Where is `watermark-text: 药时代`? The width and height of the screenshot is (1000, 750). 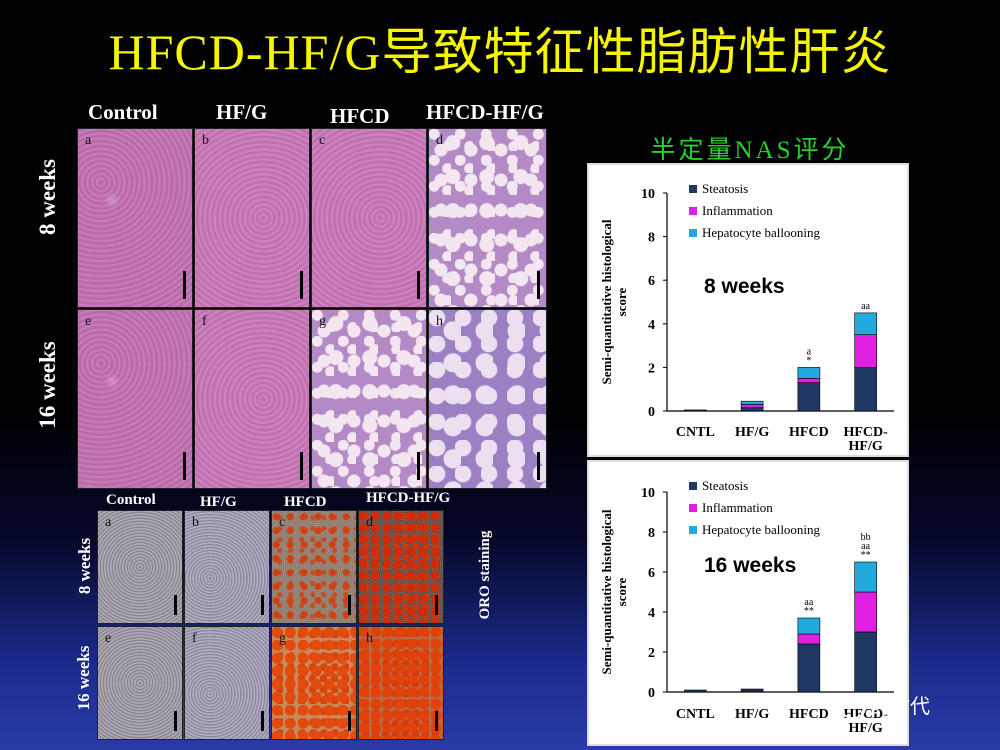
watermark-text: 药时代 is located at coordinates (900, 706).